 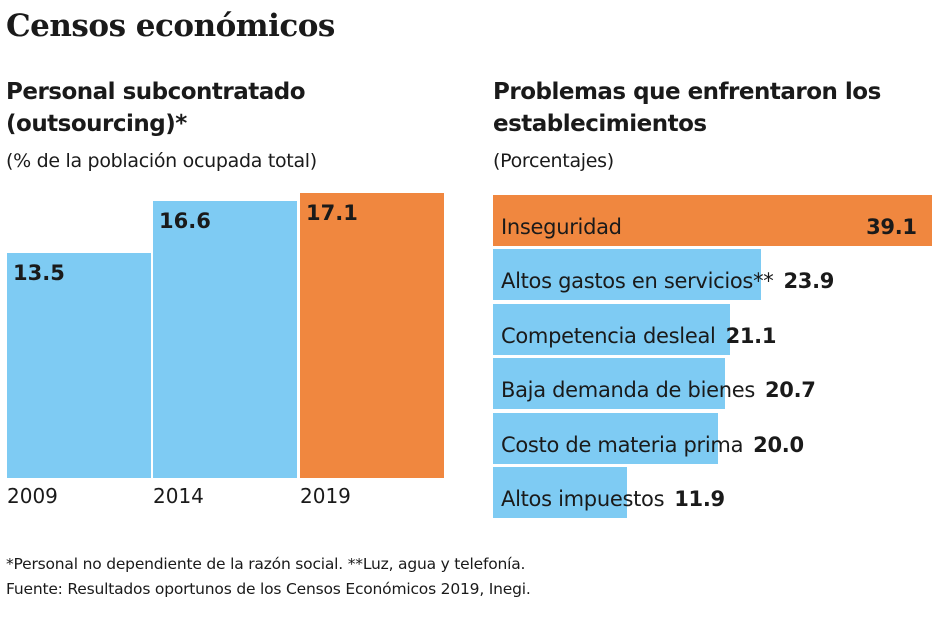 What do you see at coordinates (699, 499) in the screenshot?
I see `bar-value-label: 11.9` at bounding box center [699, 499].